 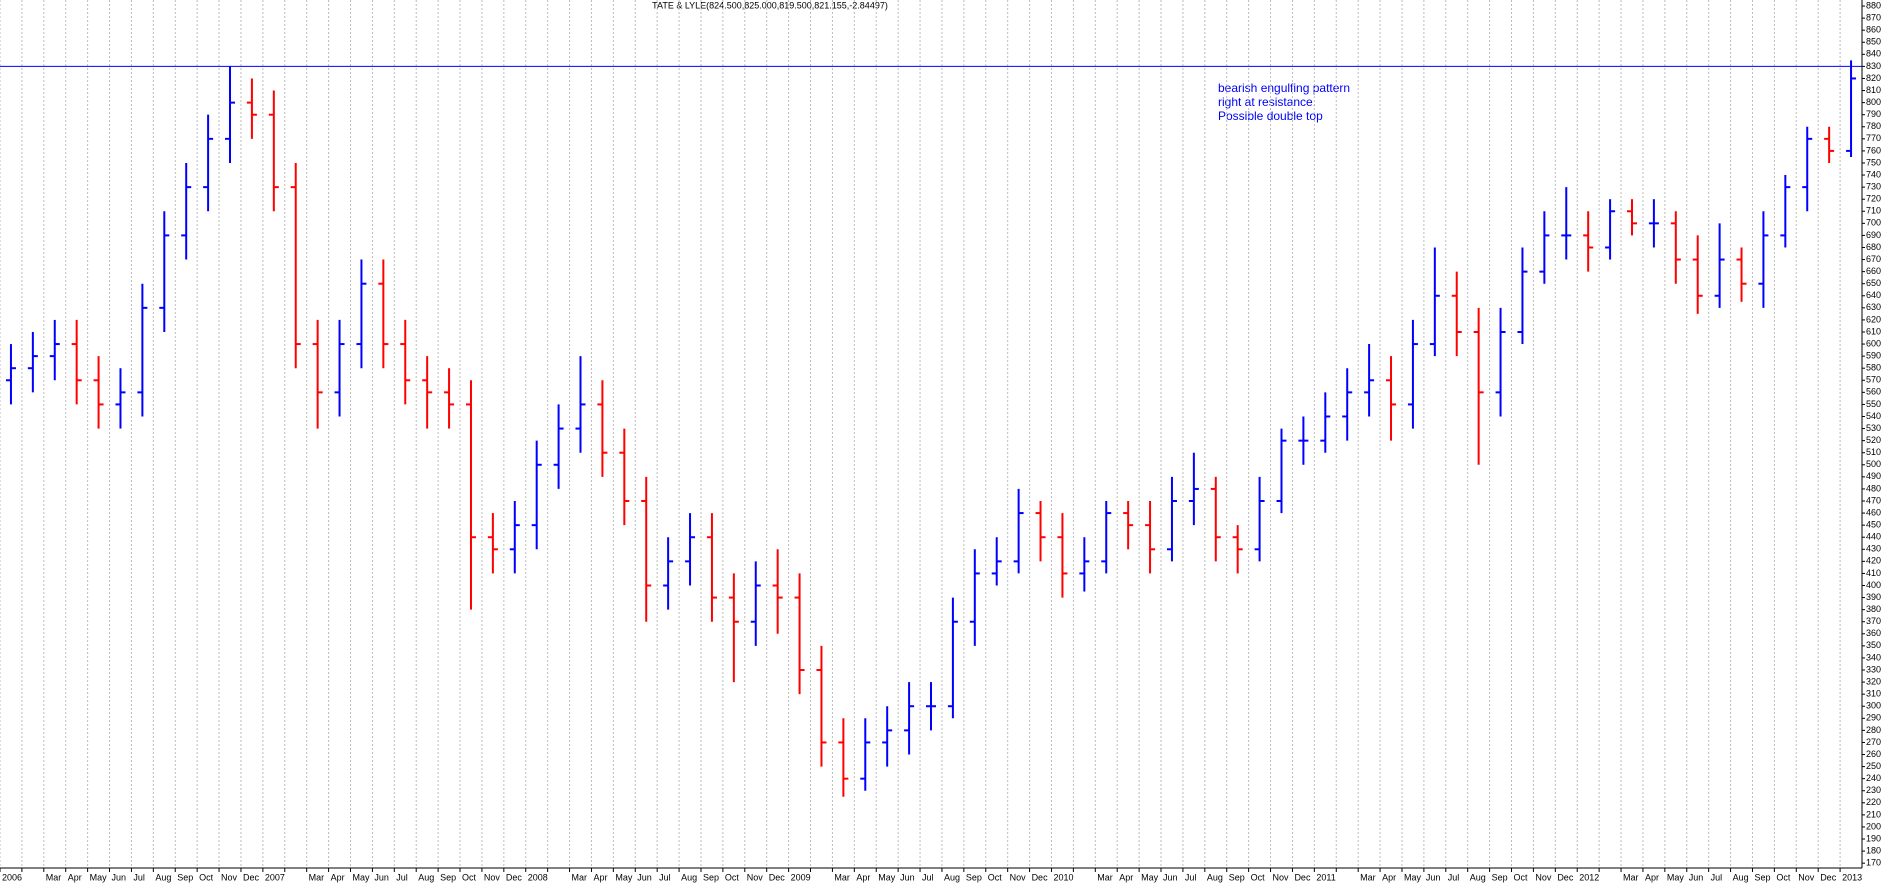 What do you see at coordinates (275, 877) in the screenshot?
I see `x-tick-label: 2007` at bounding box center [275, 877].